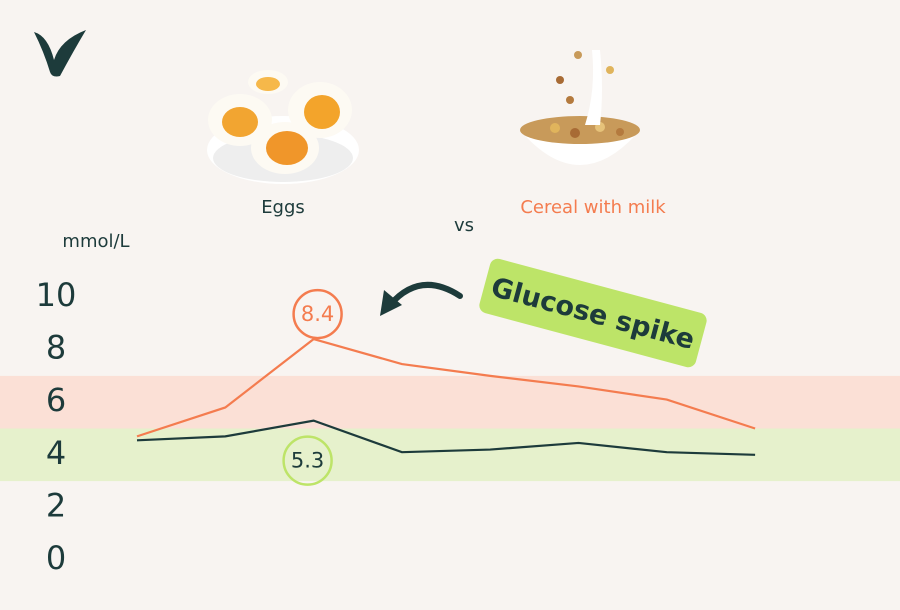 The height and width of the screenshot is (610, 900). What do you see at coordinates (580, 107) in the screenshot?
I see `cereal-picture` at bounding box center [580, 107].